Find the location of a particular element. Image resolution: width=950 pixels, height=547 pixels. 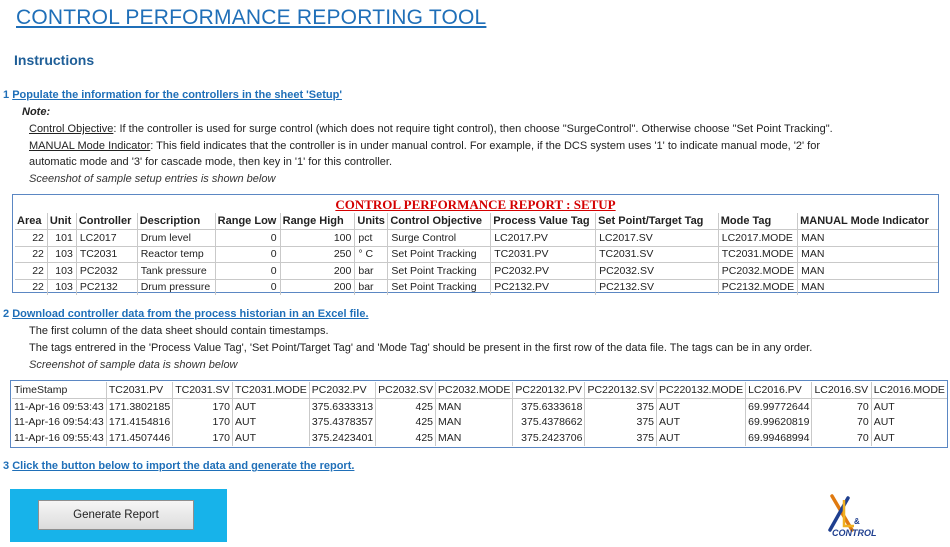

data-cell: 11-Apr-16 09:55:43 is located at coordinates (59, 437).